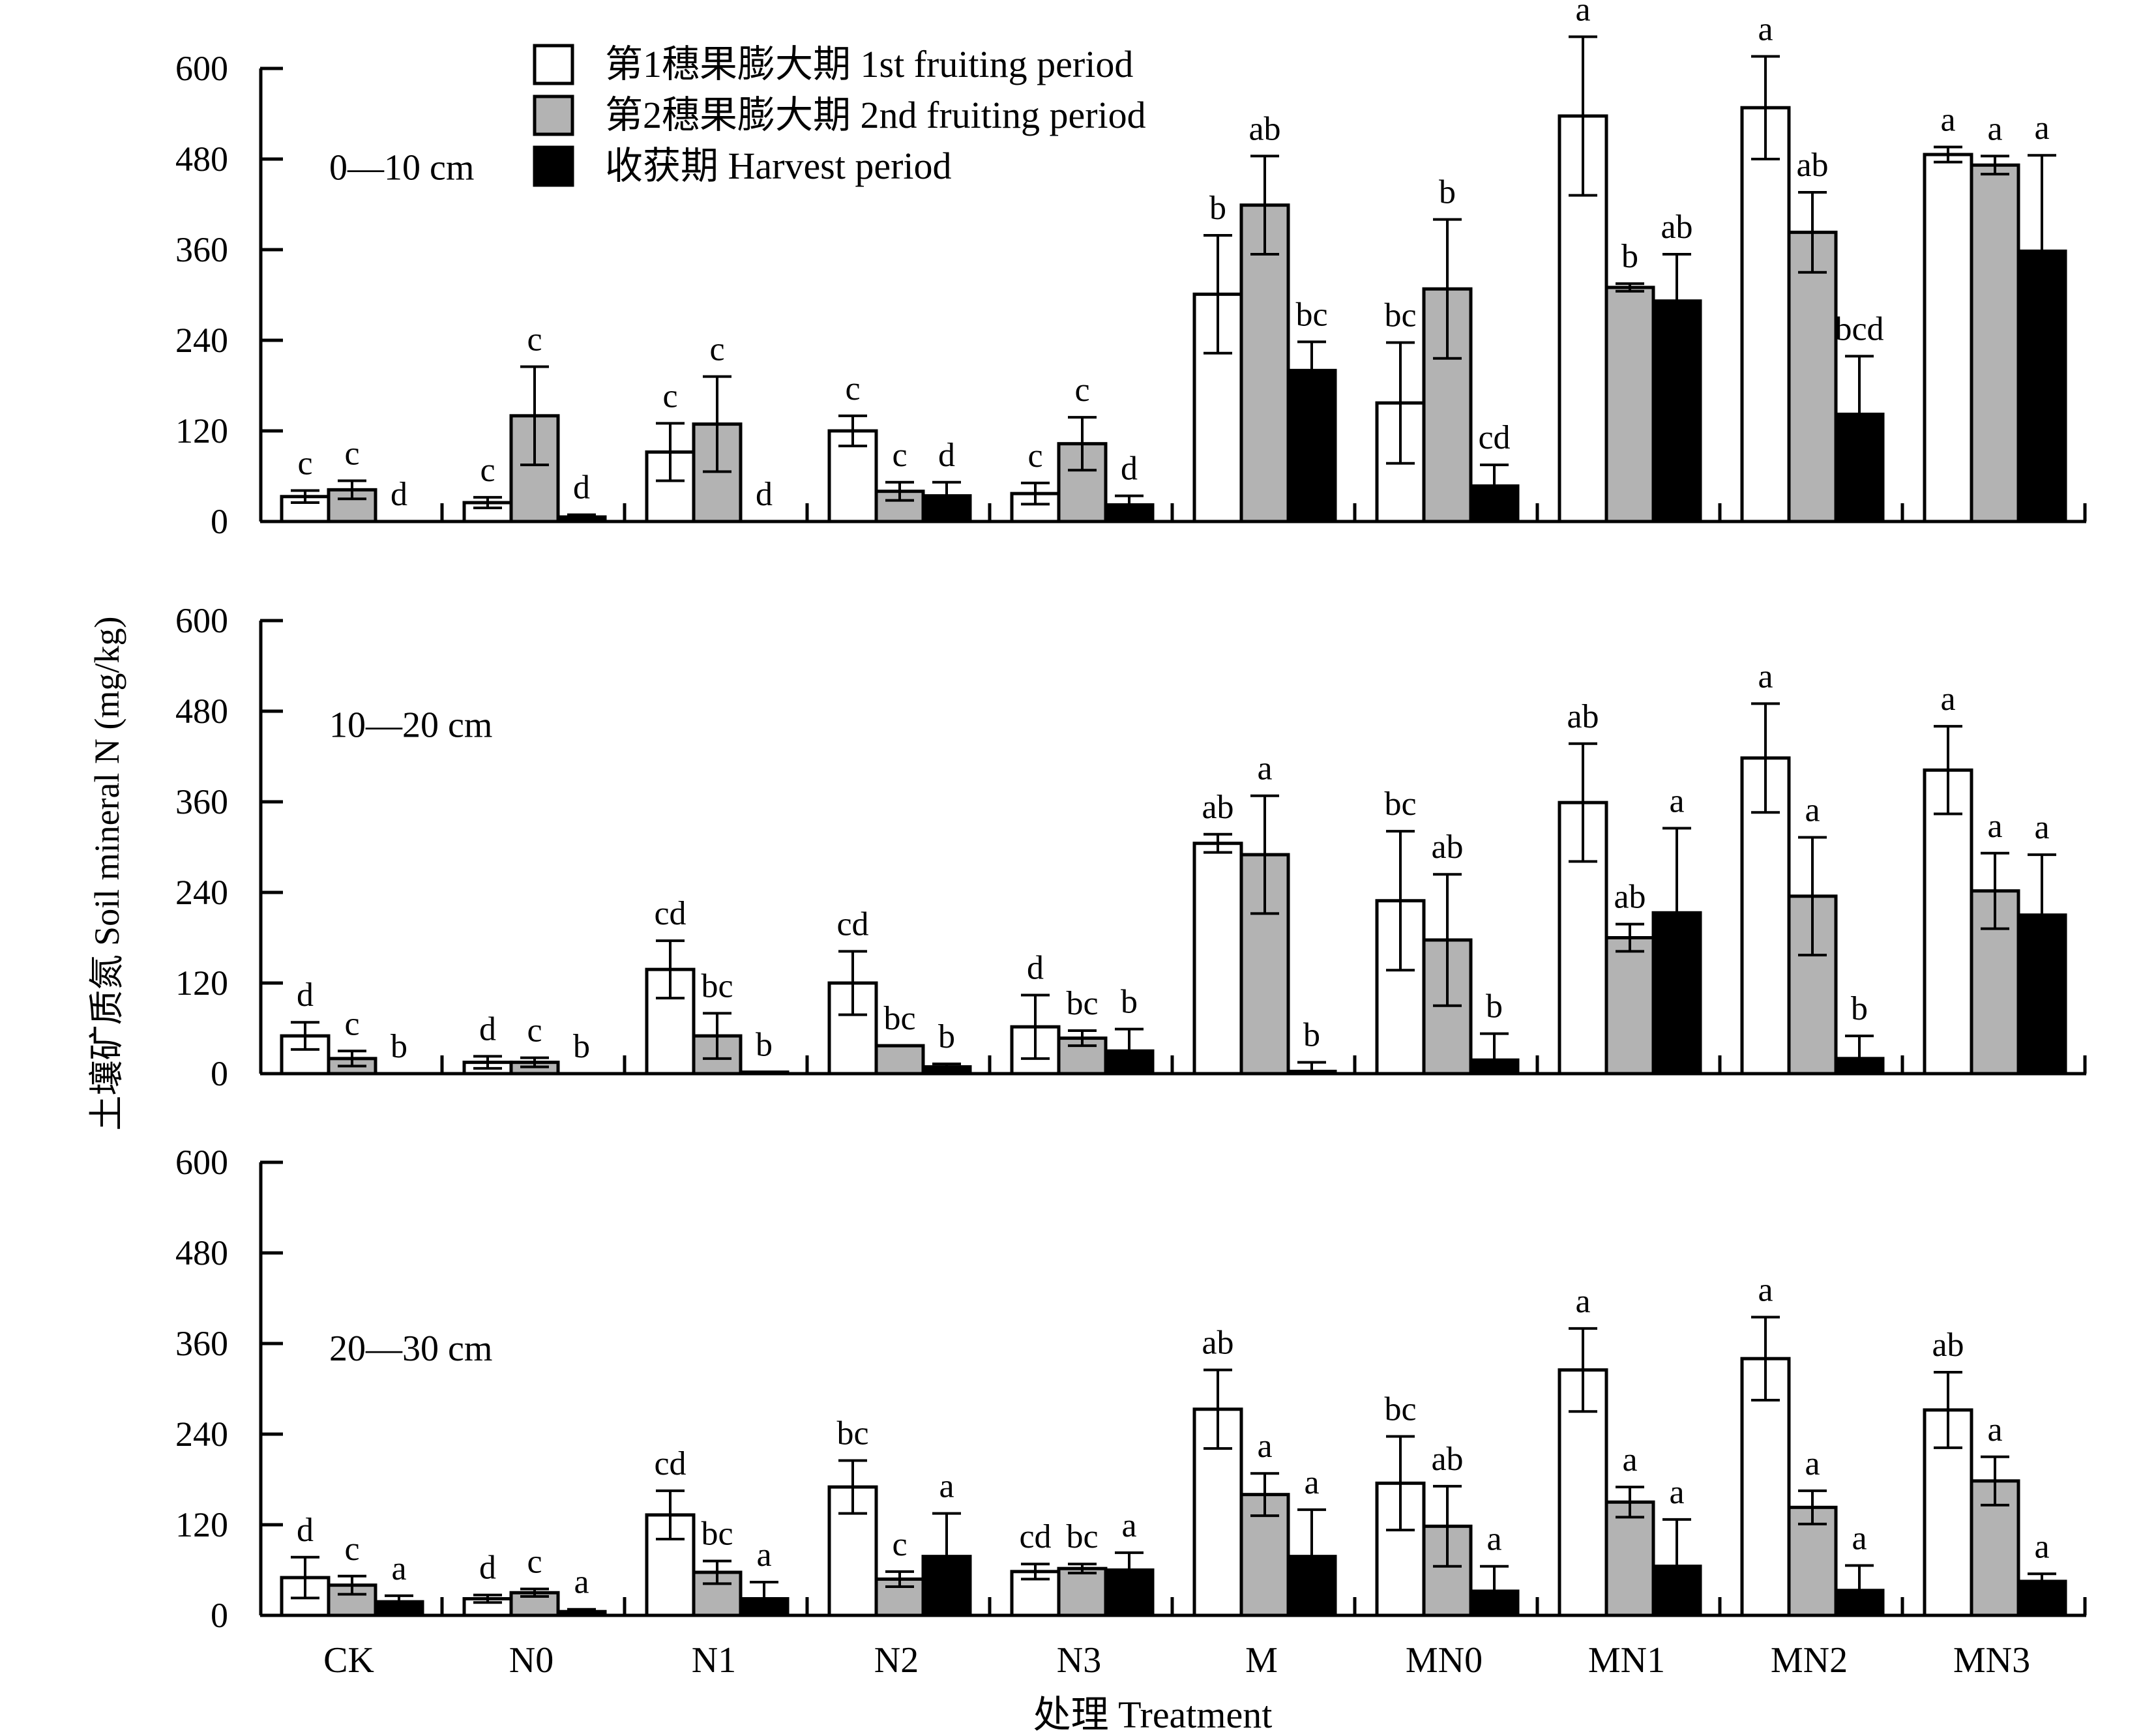  I want to click on x-tick-label: M, so click(1261, 1660).